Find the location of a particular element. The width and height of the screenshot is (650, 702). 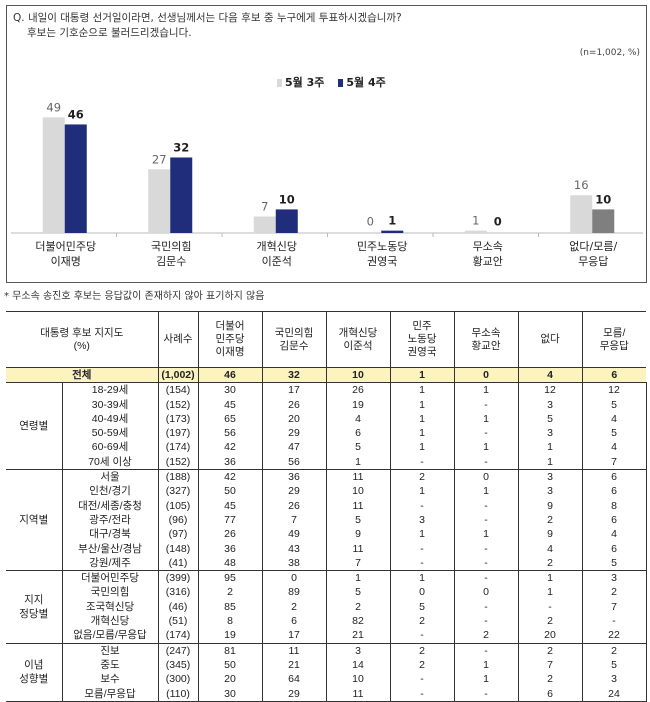

legend-label: 5월 3주 is located at coordinates (305, 82).